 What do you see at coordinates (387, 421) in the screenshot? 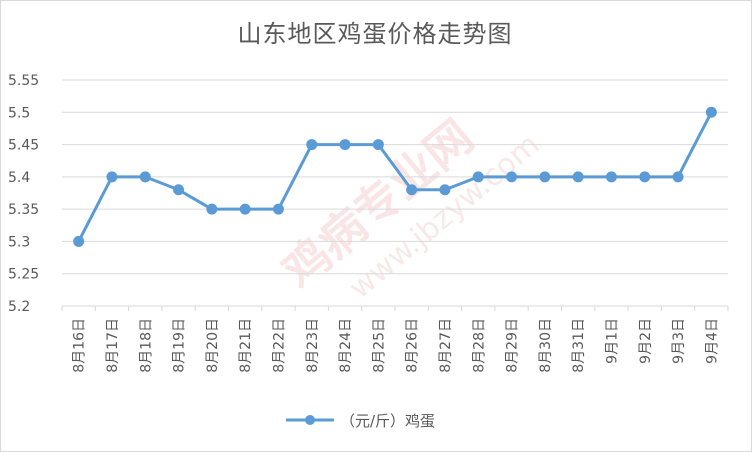
I see `legend-label: （元/斤）鸡蛋` at bounding box center [387, 421].